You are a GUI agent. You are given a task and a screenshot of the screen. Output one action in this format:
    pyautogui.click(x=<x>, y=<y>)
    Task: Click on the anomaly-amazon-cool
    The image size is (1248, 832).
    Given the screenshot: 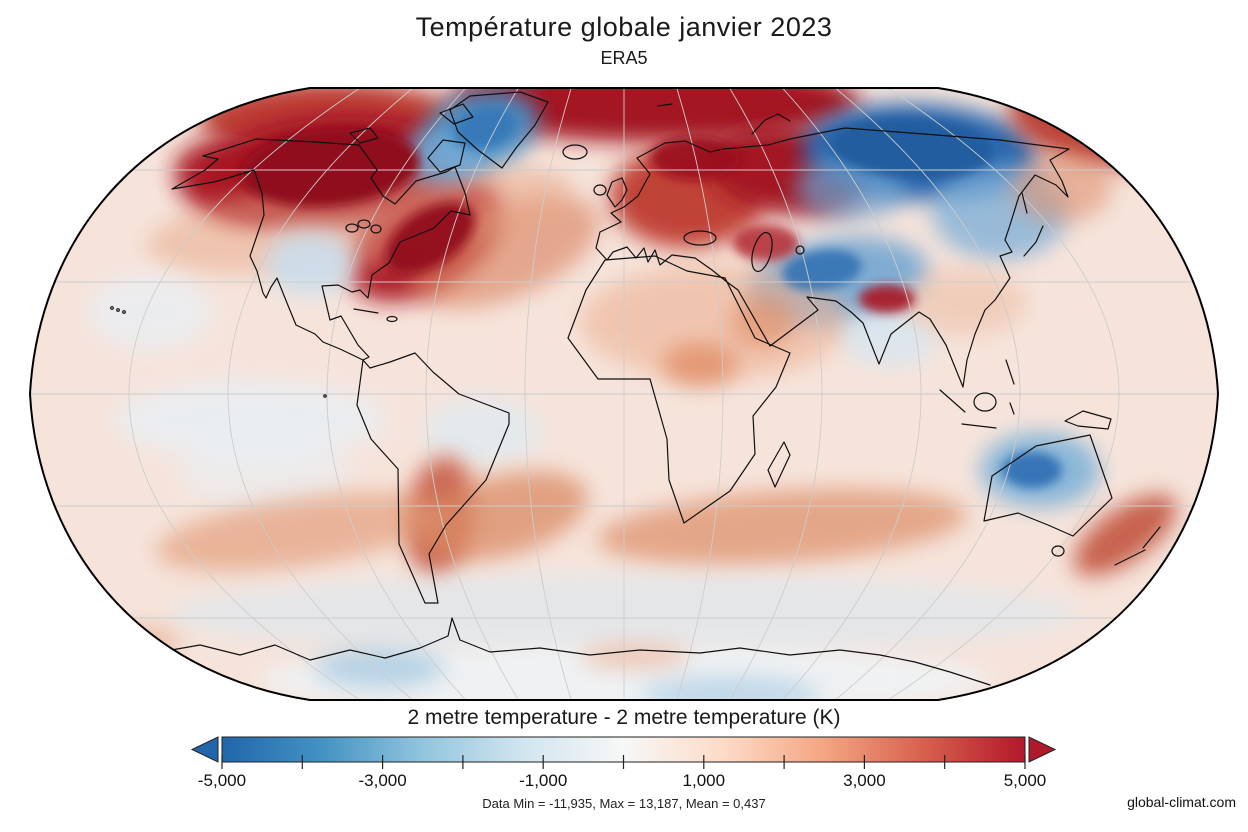 What is the action you would take?
    pyautogui.click(x=482, y=432)
    